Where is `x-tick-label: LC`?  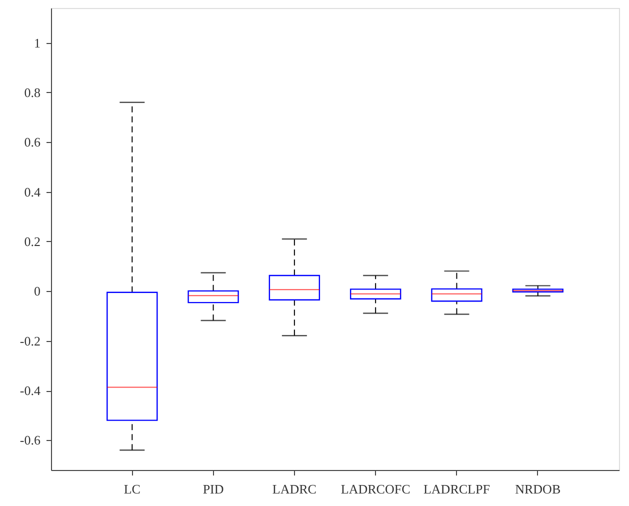 x-tick-label: LC is located at coordinates (132, 489).